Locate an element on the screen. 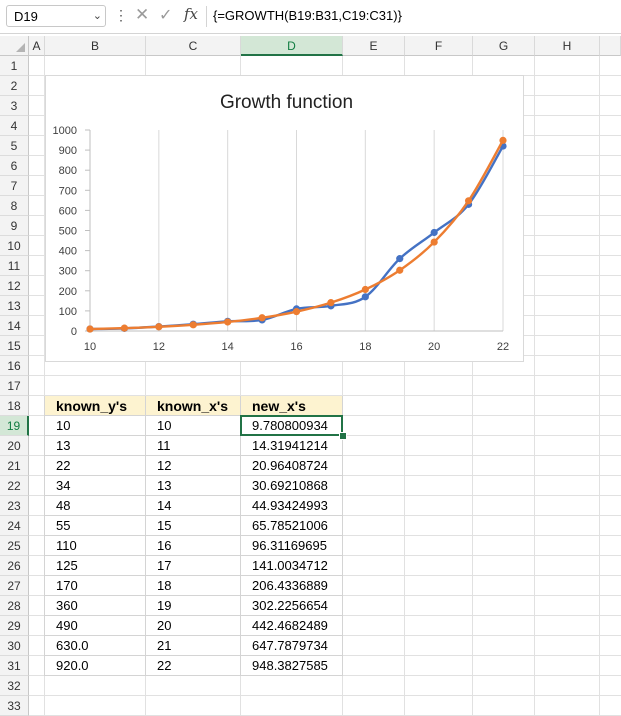 This screenshot has height=716, width=621. row-header-21: 21 is located at coordinates (14, 466).